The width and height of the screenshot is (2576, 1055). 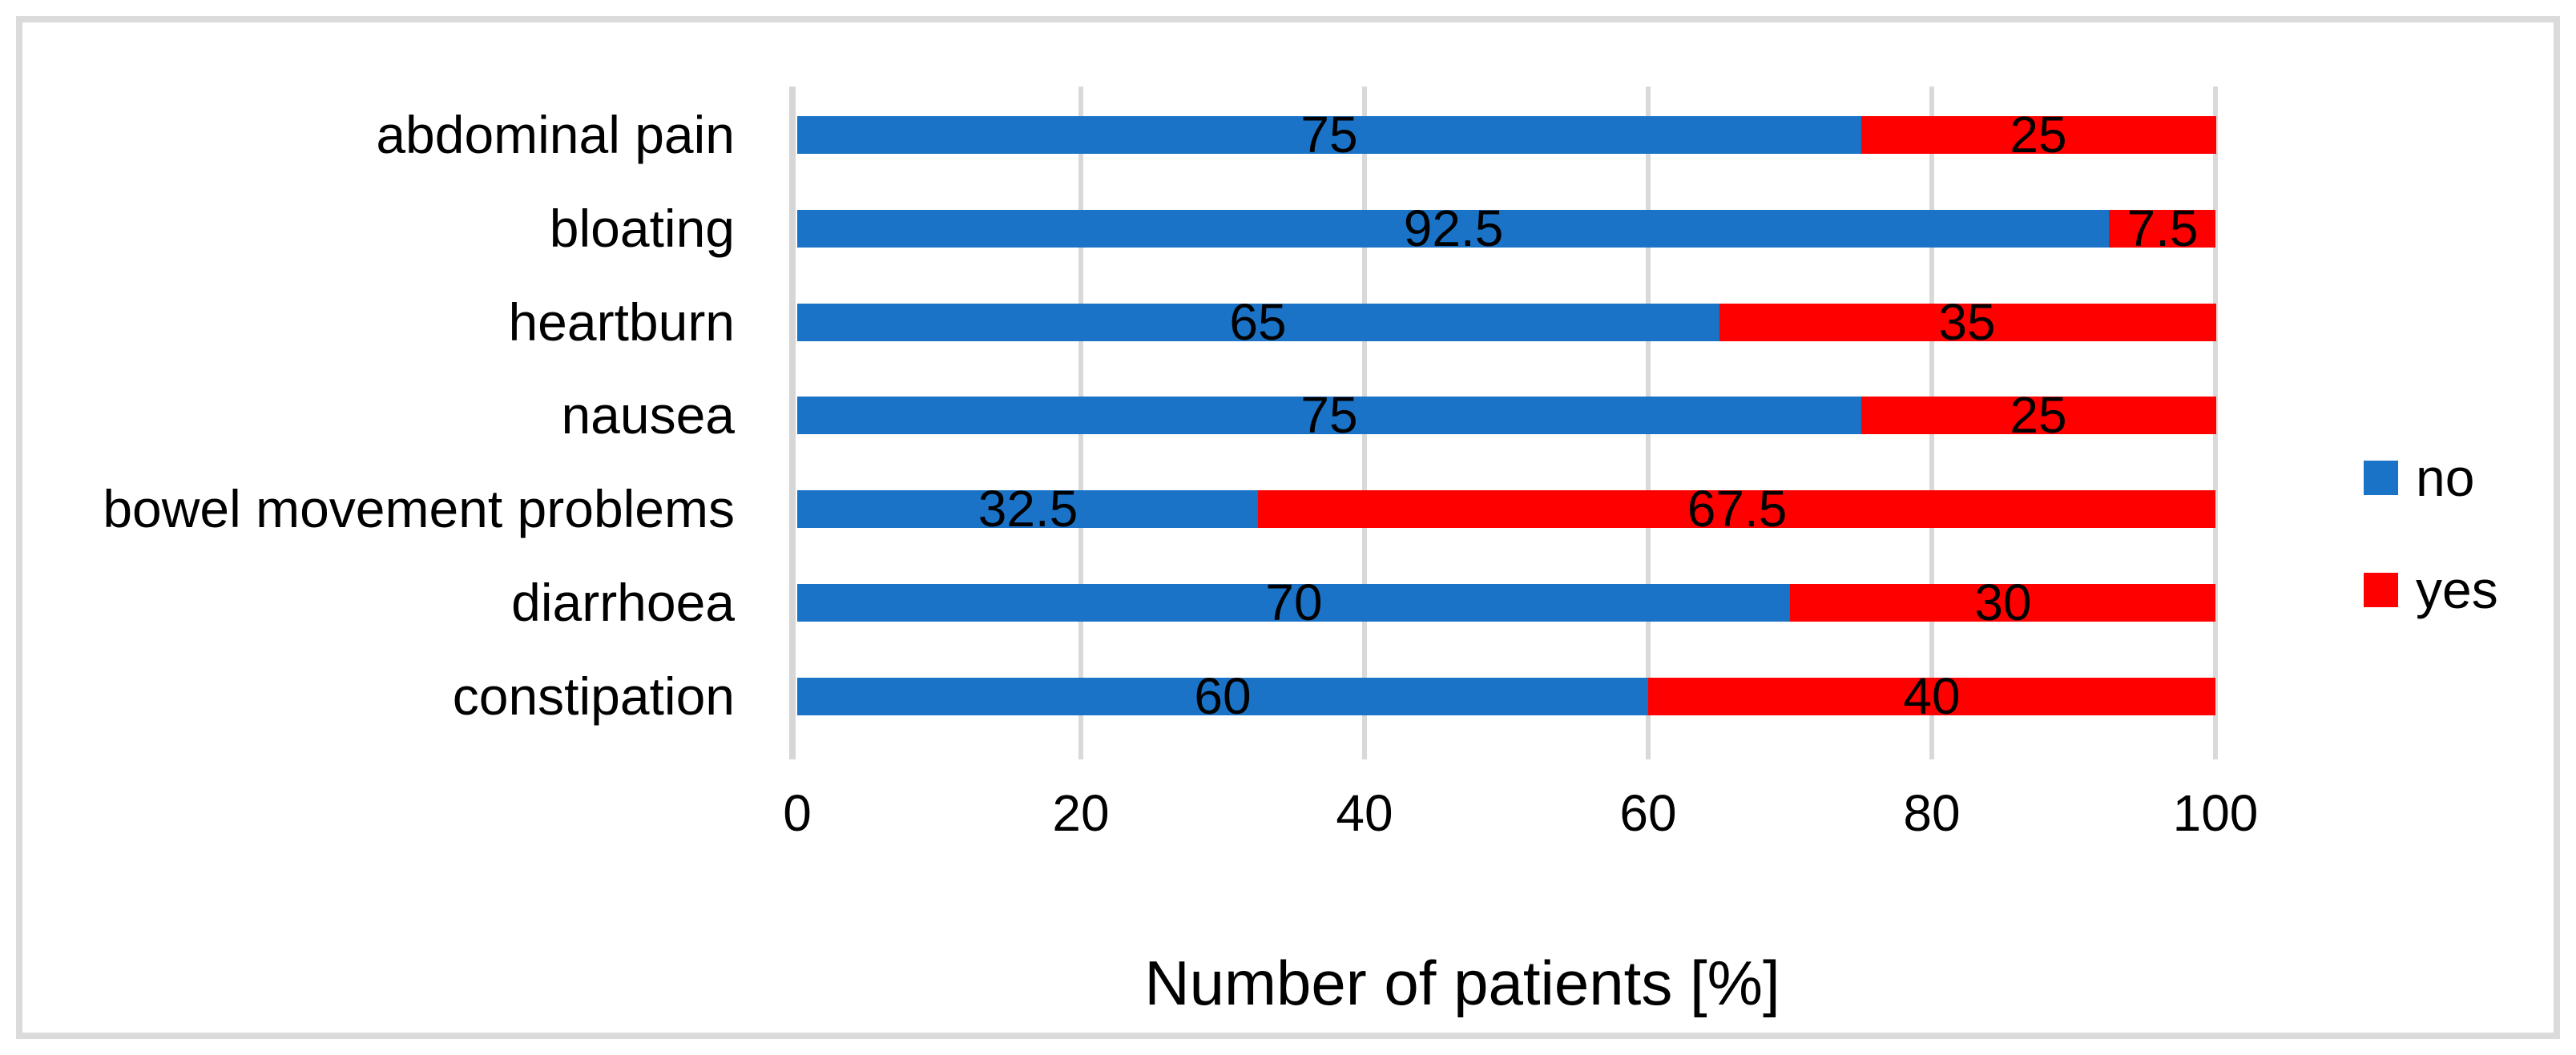 I want to click on legend-swatch-yes, so click(x=2381, y=589).